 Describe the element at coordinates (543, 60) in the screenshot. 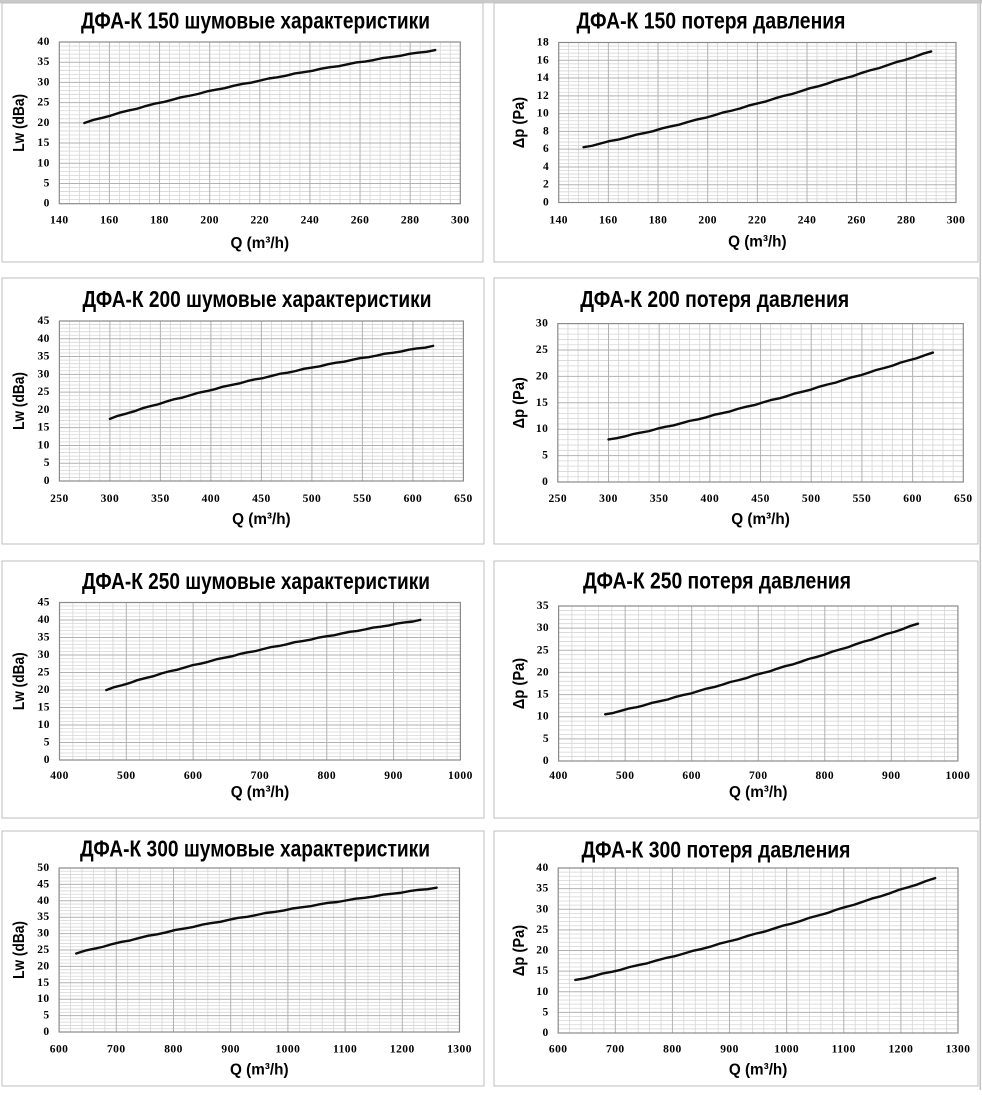

I see `svg-text: 16` at that location.